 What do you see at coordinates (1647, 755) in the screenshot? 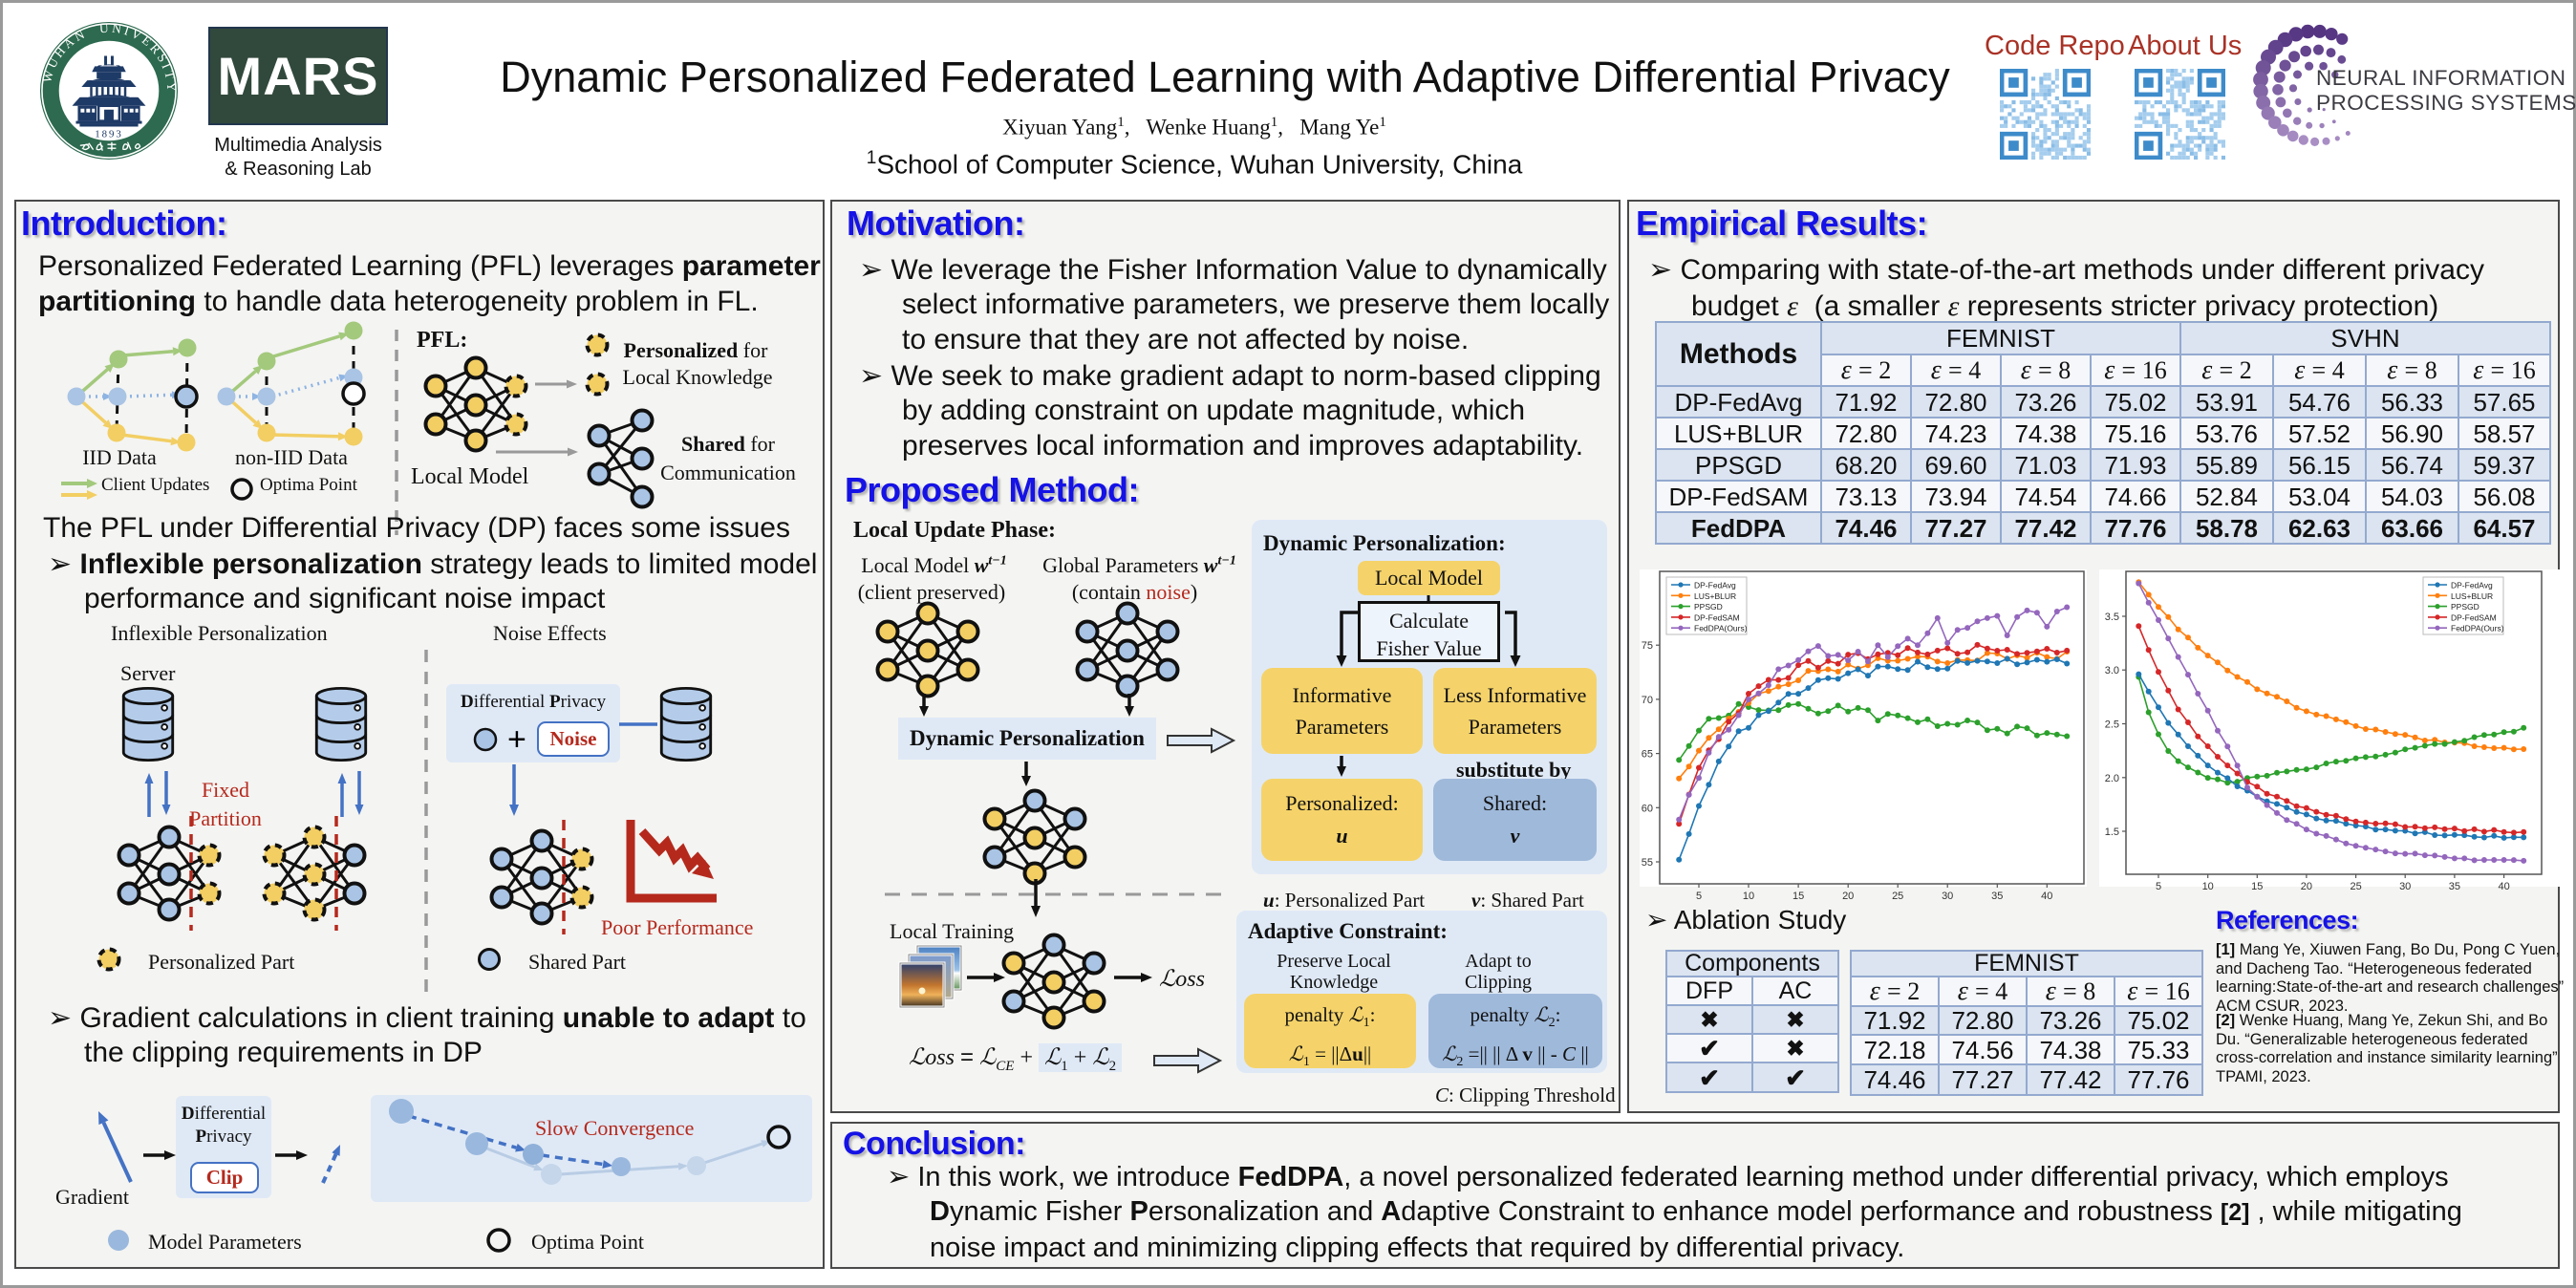
I see `svg-text: 65` at bounding box center [1647, 755].